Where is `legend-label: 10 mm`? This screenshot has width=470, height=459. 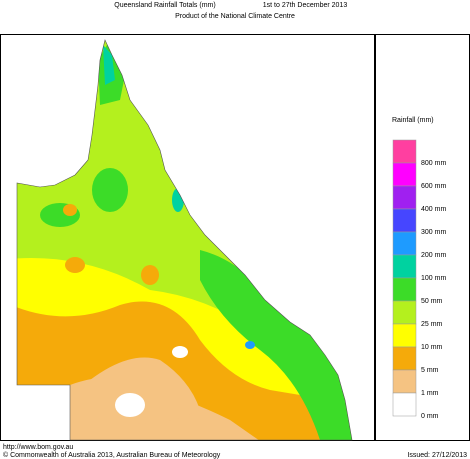 legend-label: 10 mm is located at coordinates (432, 347).